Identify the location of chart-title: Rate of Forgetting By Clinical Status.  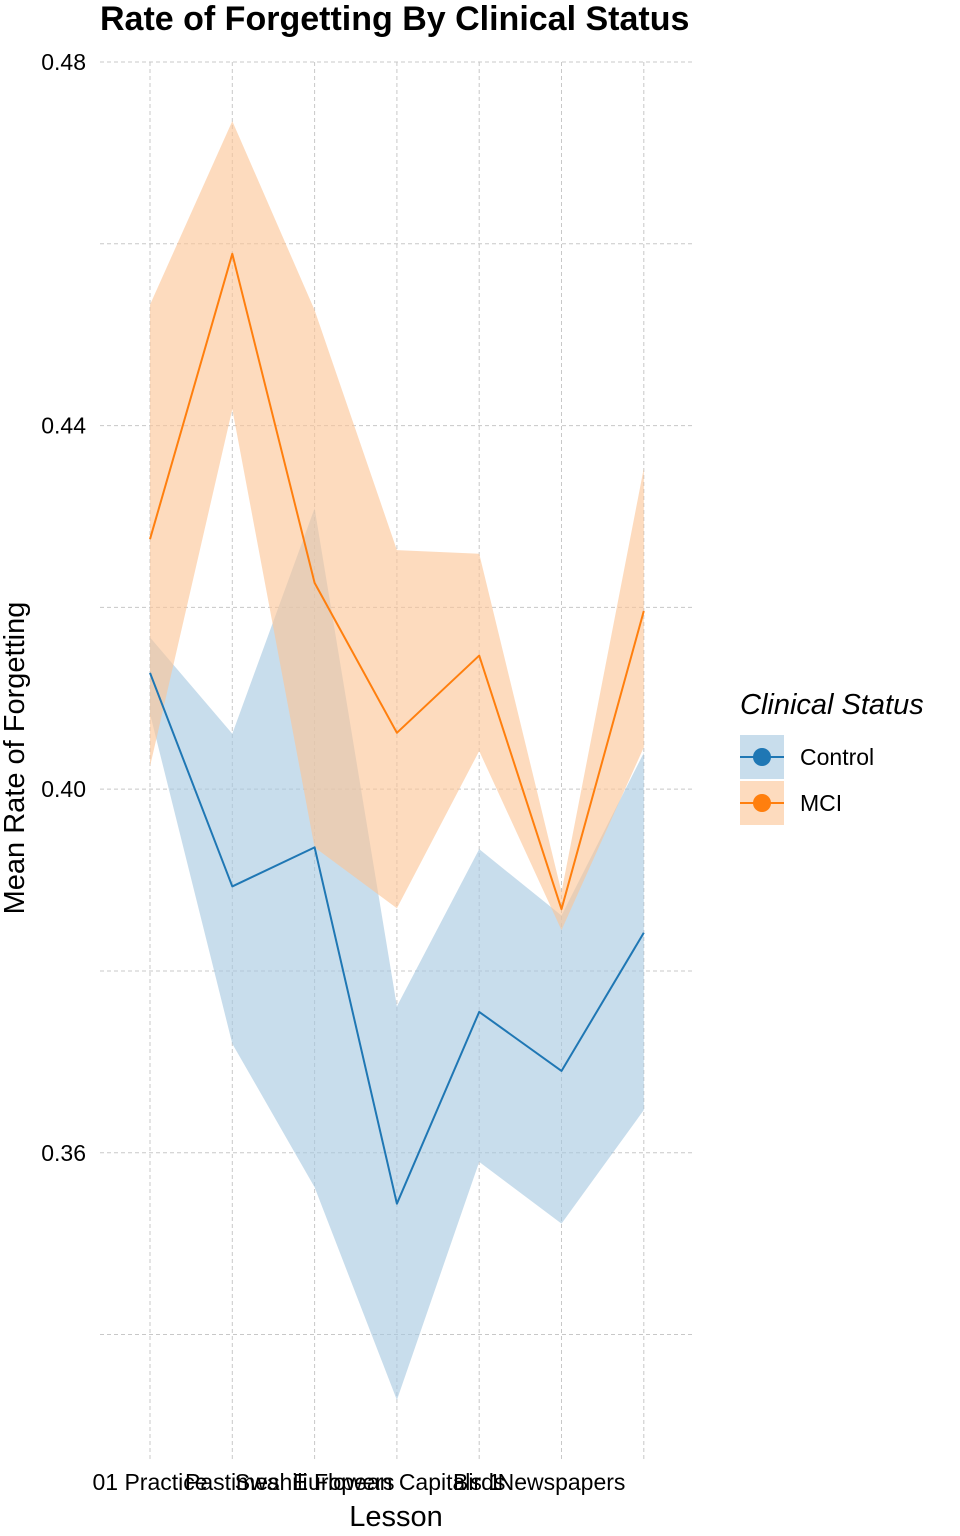
(394, 19).